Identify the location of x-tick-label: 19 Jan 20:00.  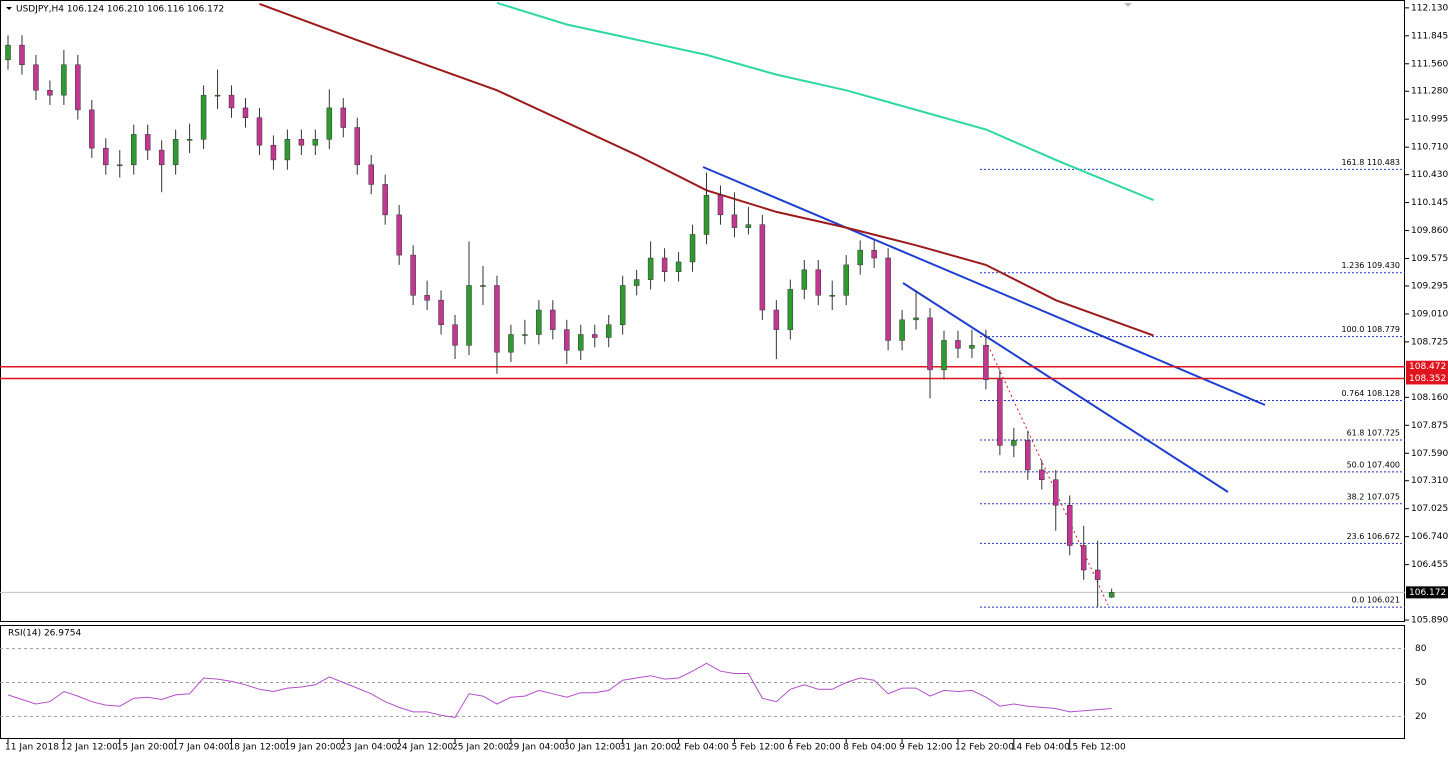
(312, 748).